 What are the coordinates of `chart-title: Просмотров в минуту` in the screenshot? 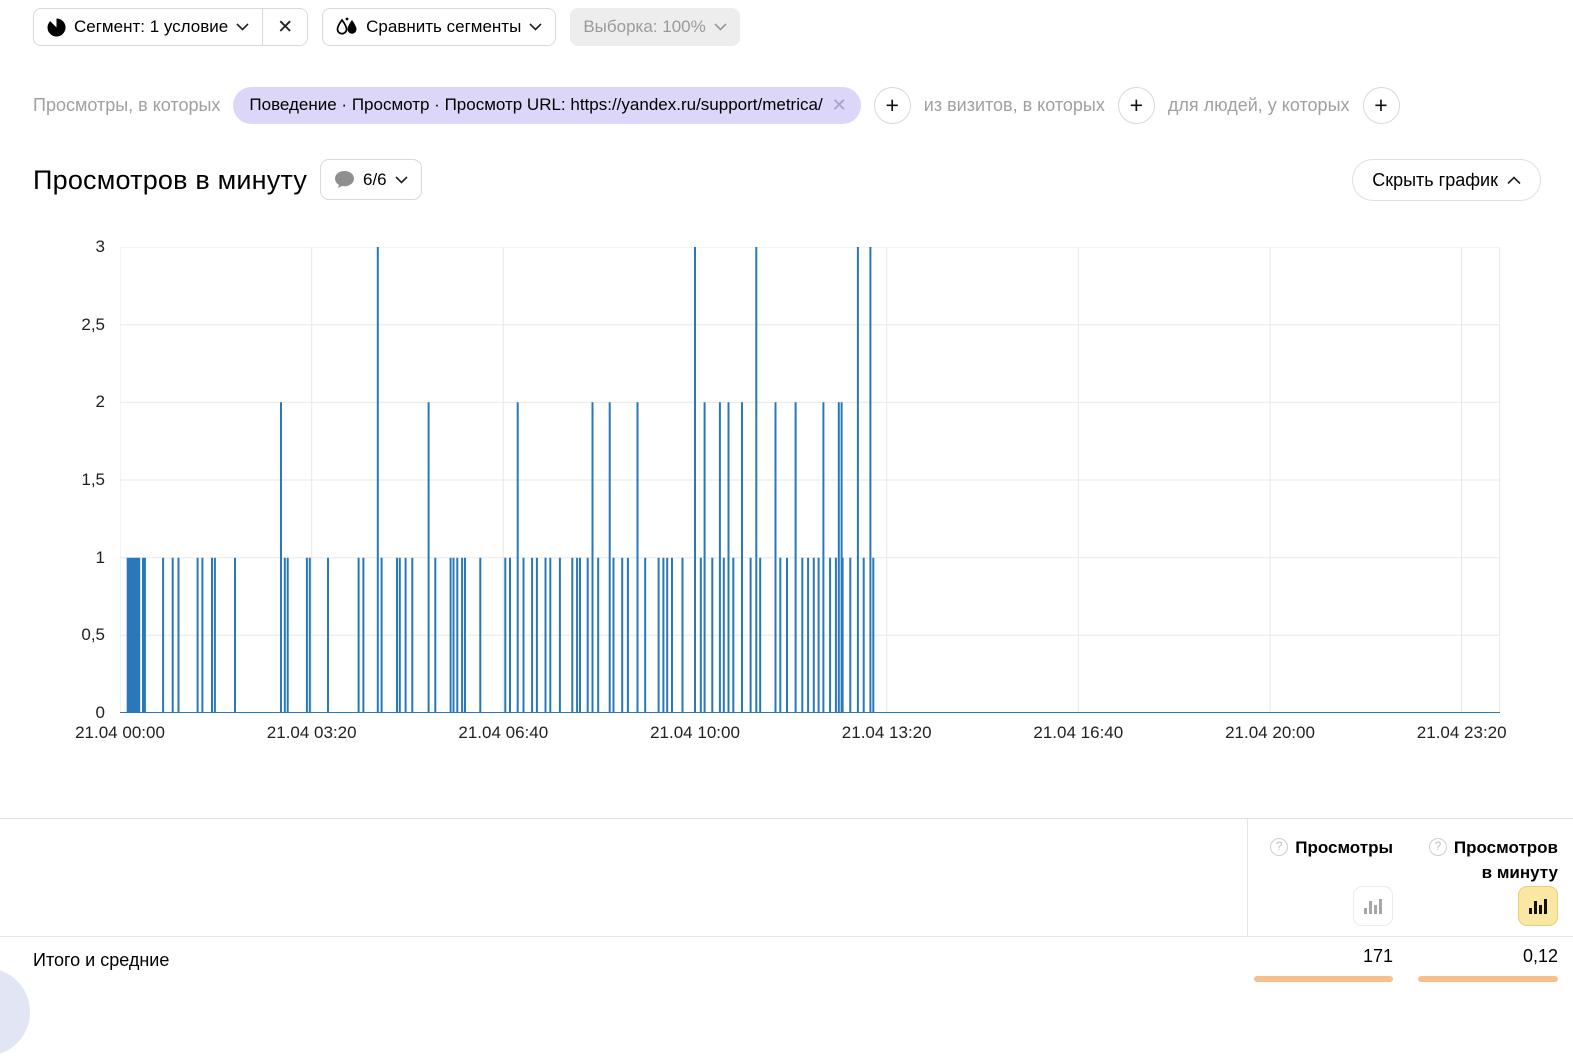 It's located at (170, 180).